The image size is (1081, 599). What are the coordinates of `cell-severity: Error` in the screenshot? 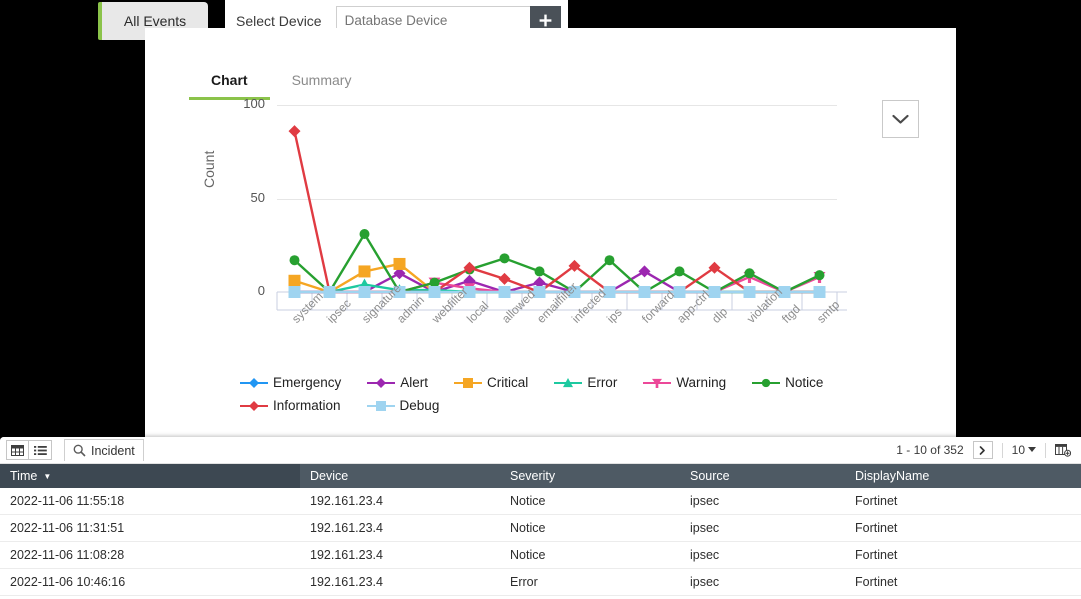 It's located at (590, 582).